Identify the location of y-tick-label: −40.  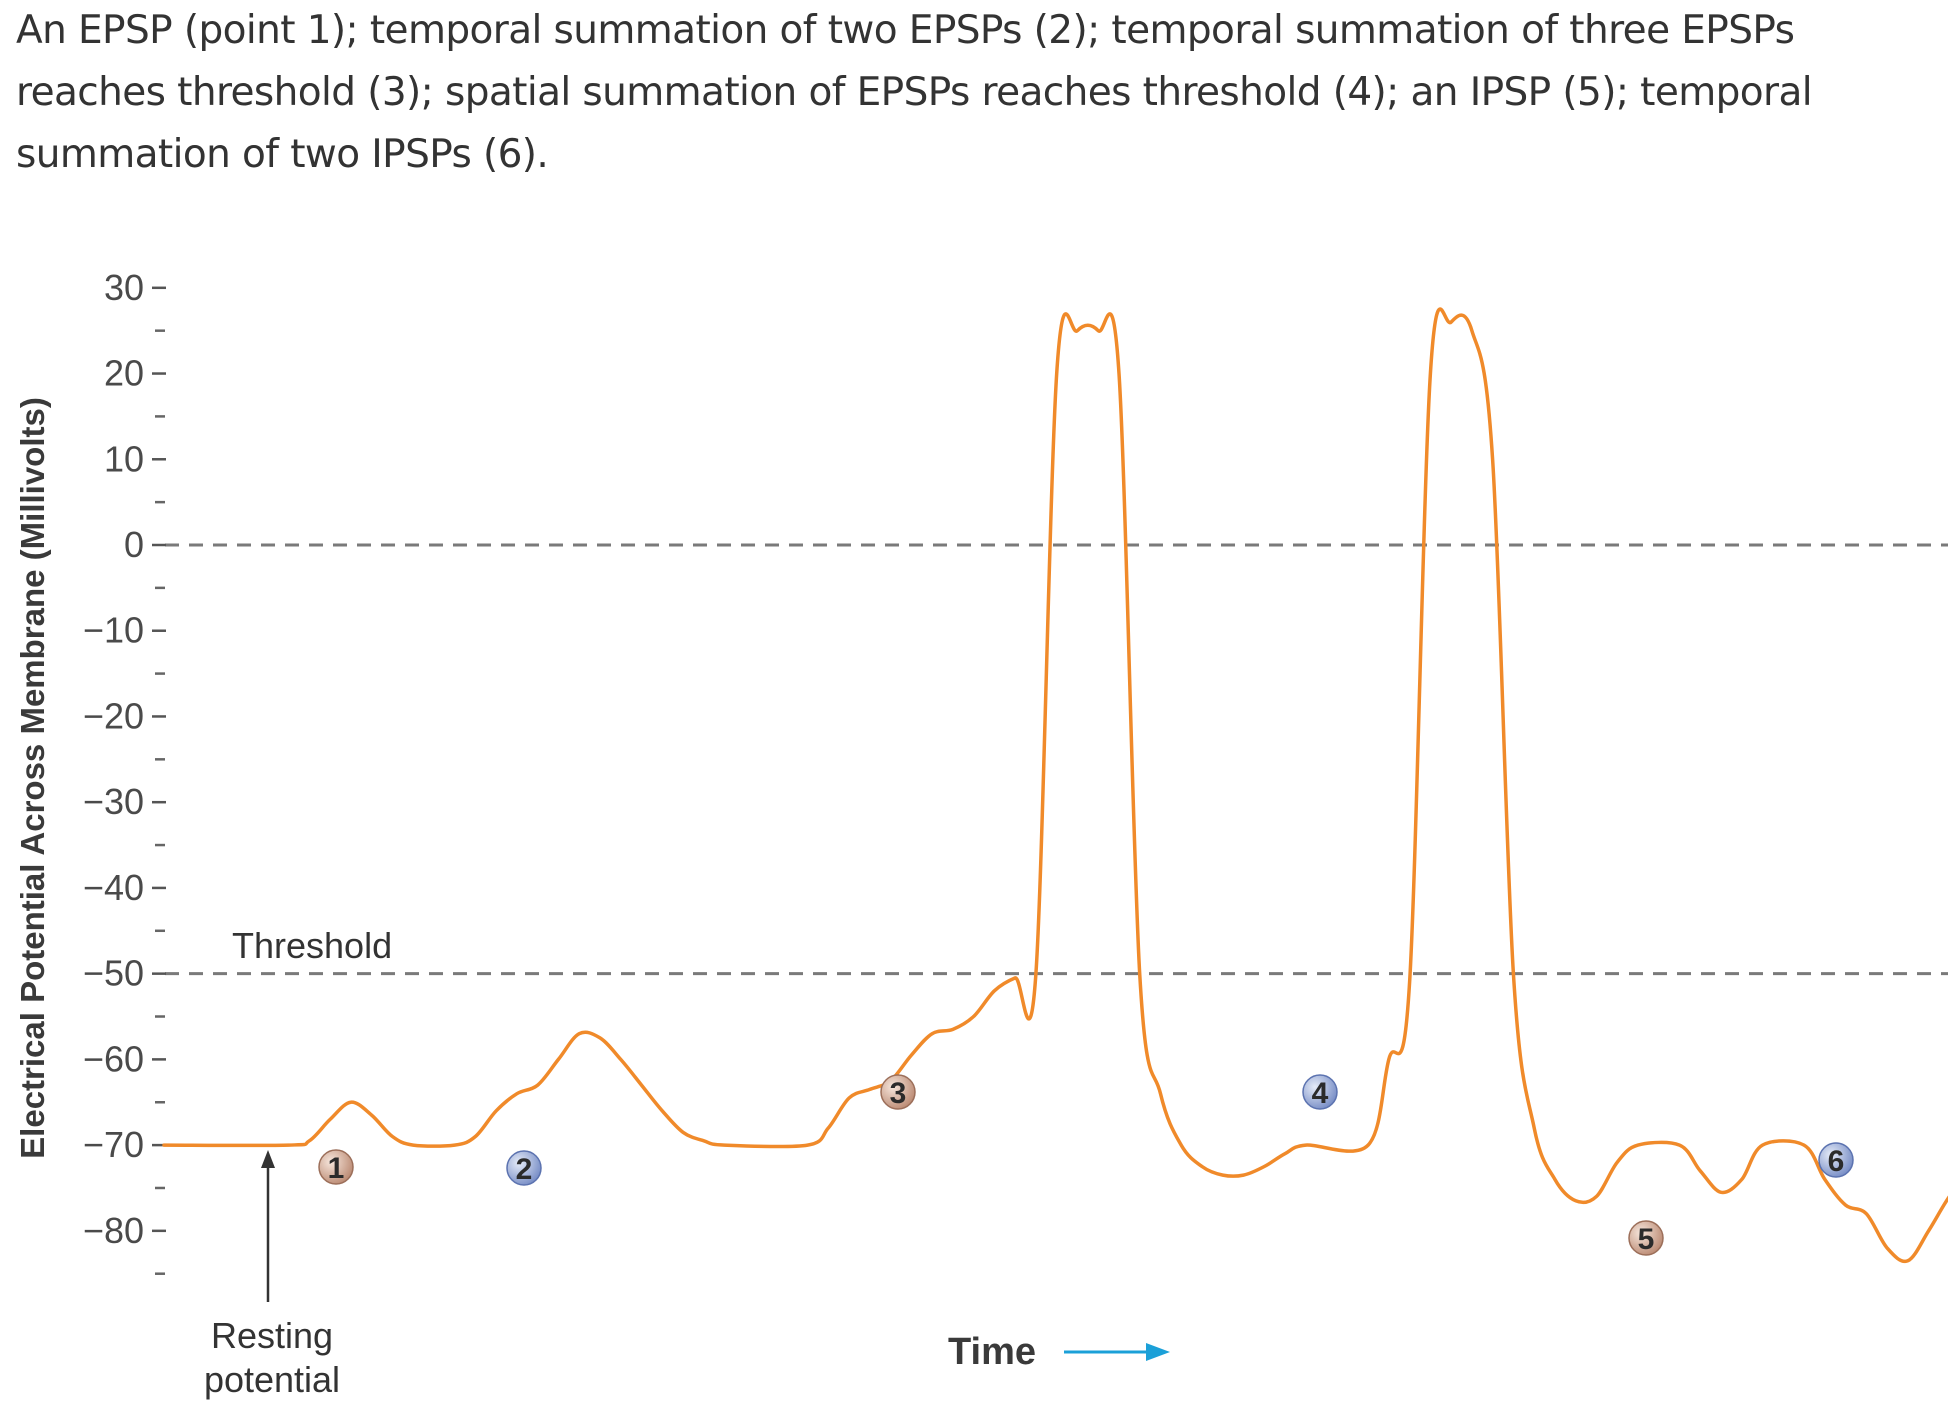
(113, 887).